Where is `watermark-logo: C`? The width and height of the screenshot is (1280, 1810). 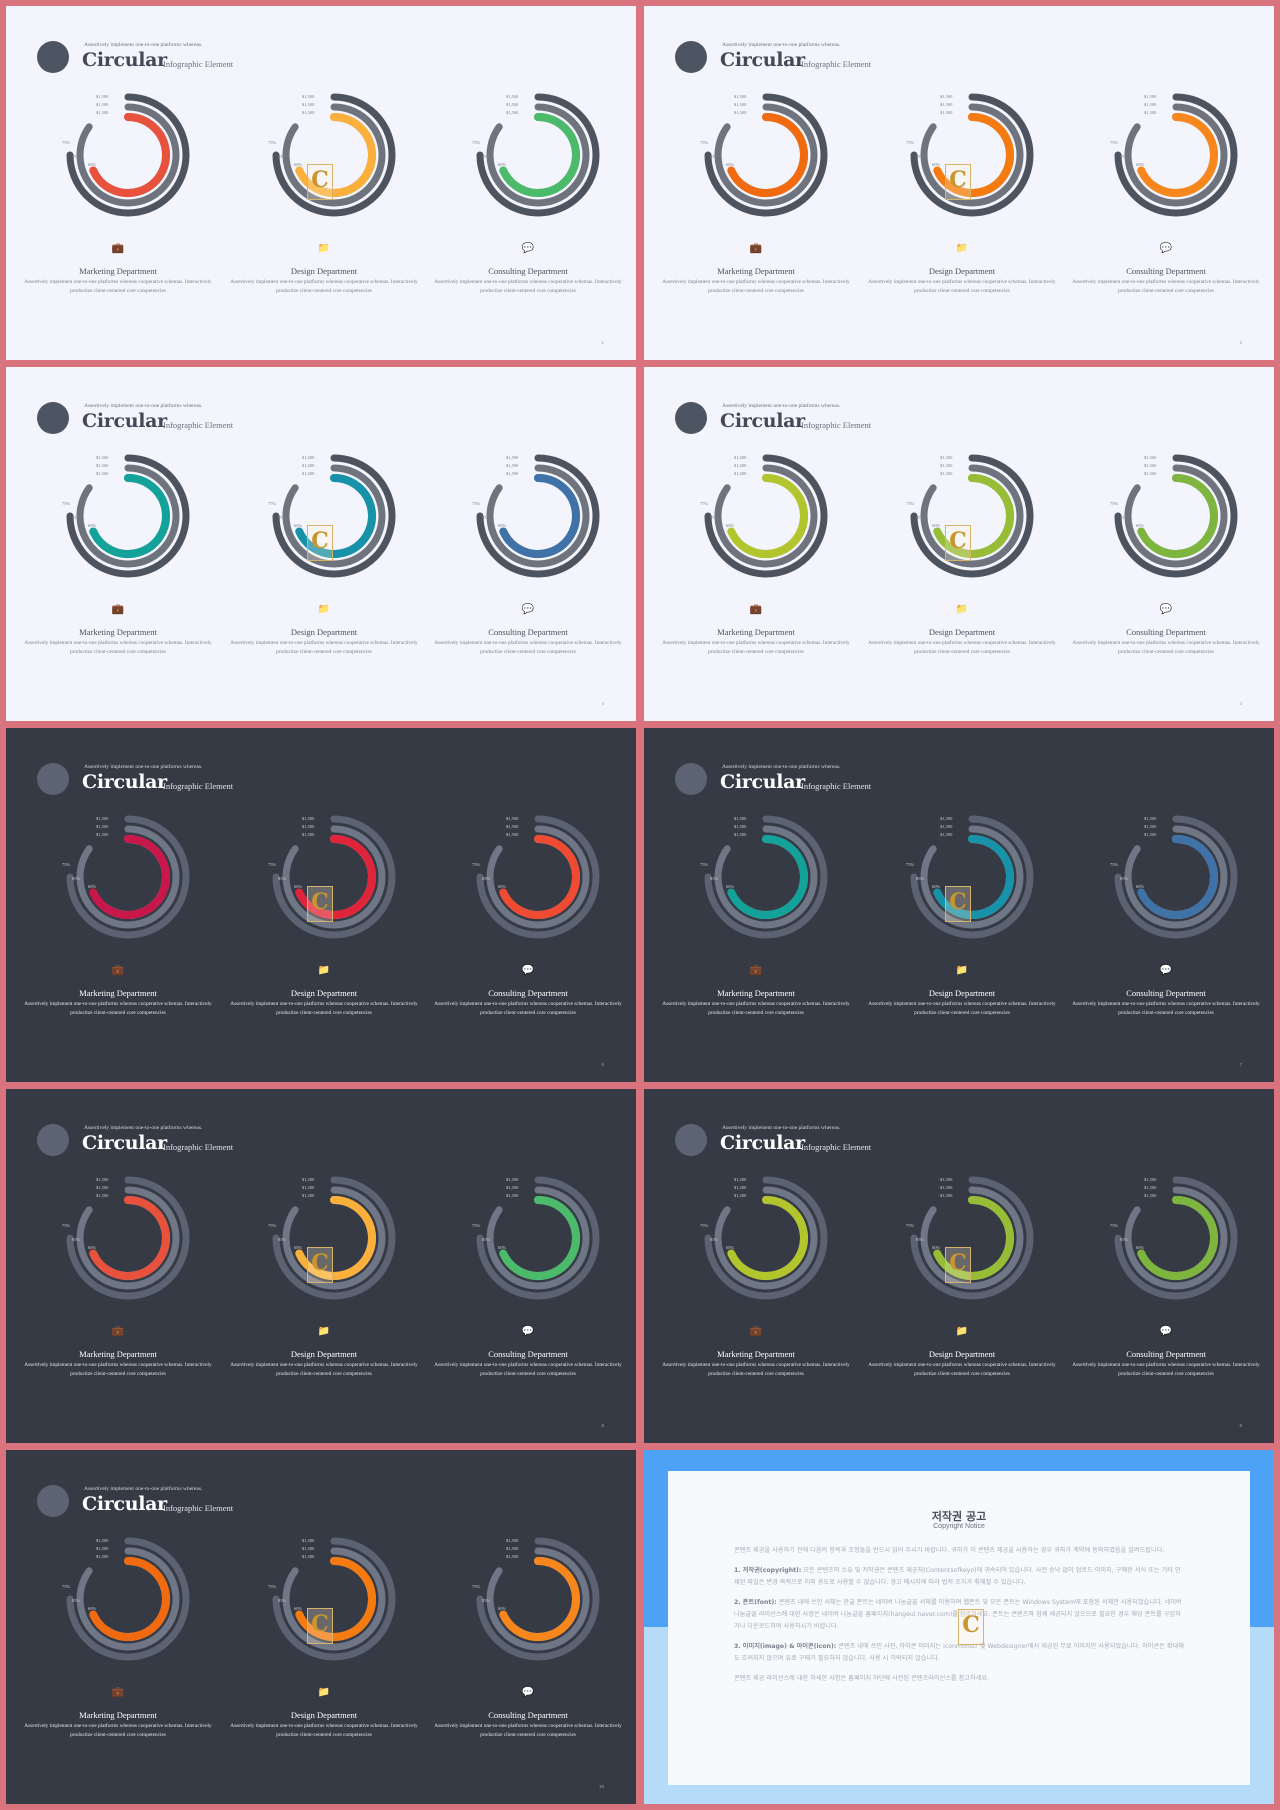 watermark-logo: C is located at coordinates (958, 904).